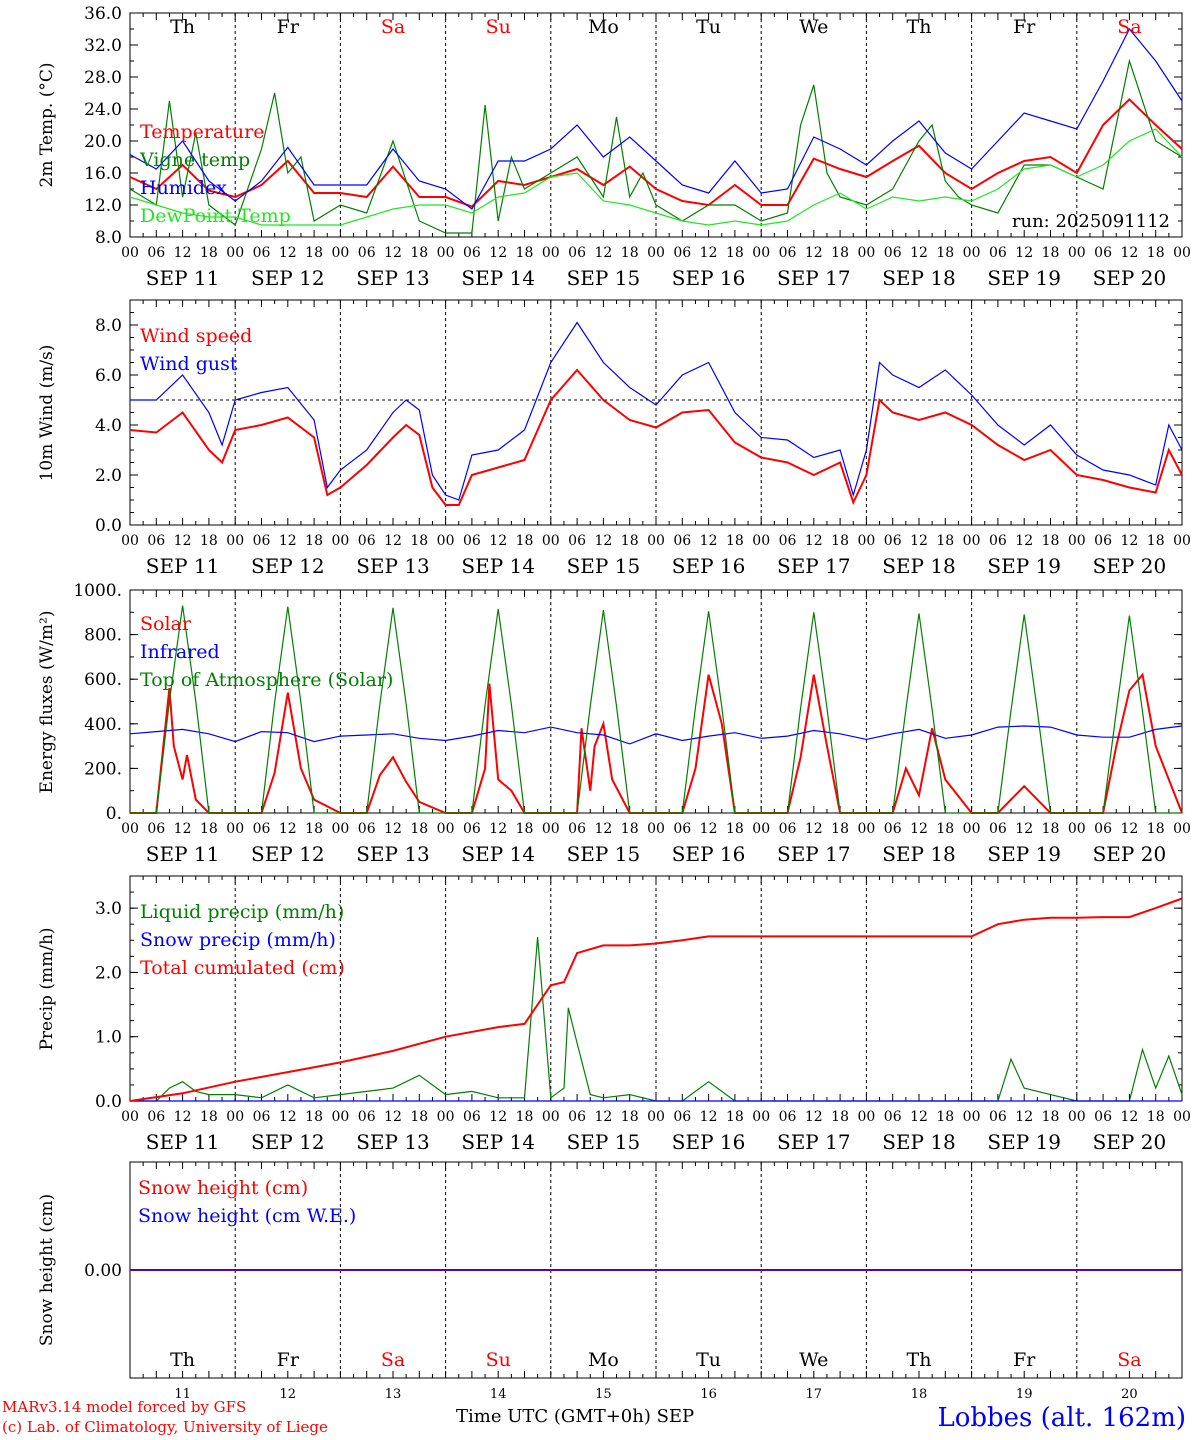 The height and width of the screenshot is (1440, 1194). What do you see at coordinates (194, 160) in the screenshot?
I see `legend-entry: Vigne temp` at bounding box center [194, 160].